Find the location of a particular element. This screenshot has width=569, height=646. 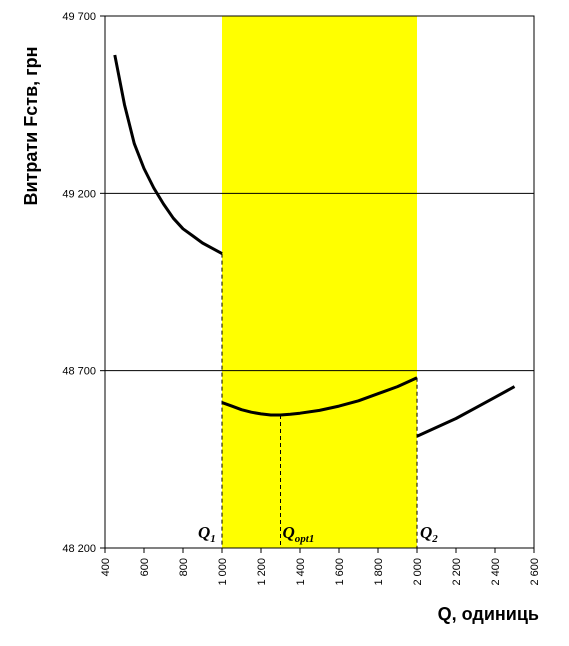

q-label-subscript: opt1 is located at coordinates (305, 539).